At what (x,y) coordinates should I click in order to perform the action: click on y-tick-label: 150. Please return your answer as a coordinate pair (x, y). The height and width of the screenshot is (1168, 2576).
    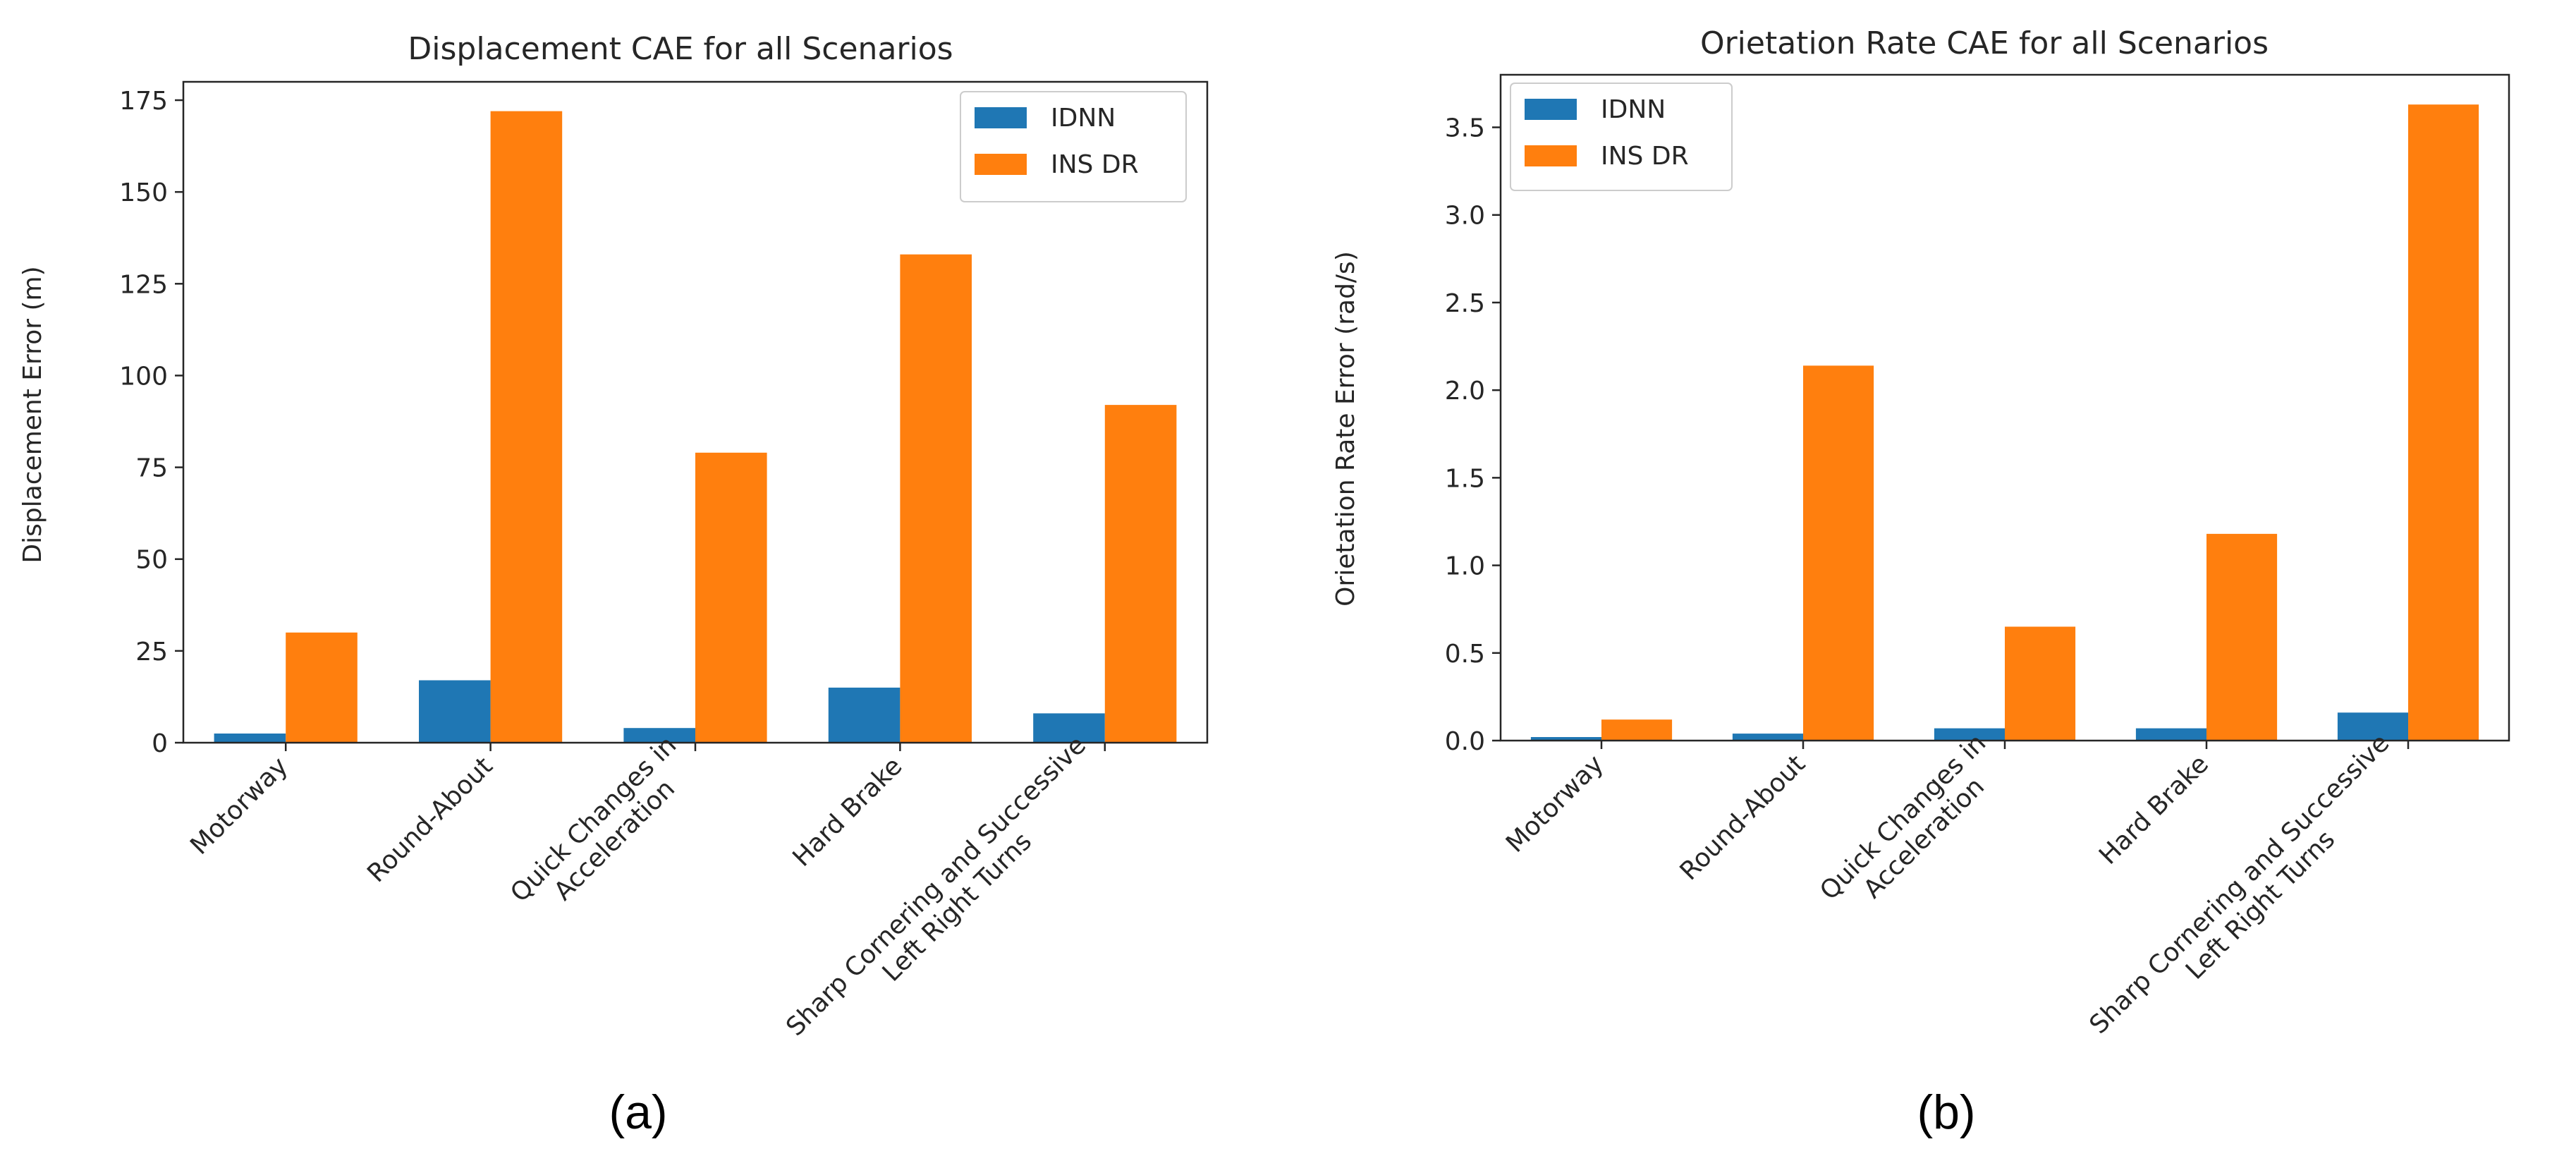
    Looking at the image, I should click on (144, 192).